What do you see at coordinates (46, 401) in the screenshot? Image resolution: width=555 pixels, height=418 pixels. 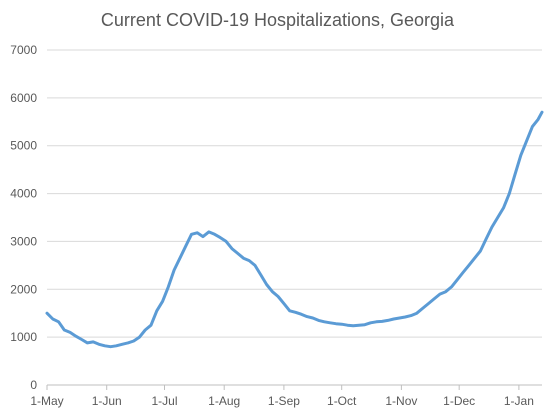 I see `x-tick-label: 1-May` at bounding box center [46, 401].